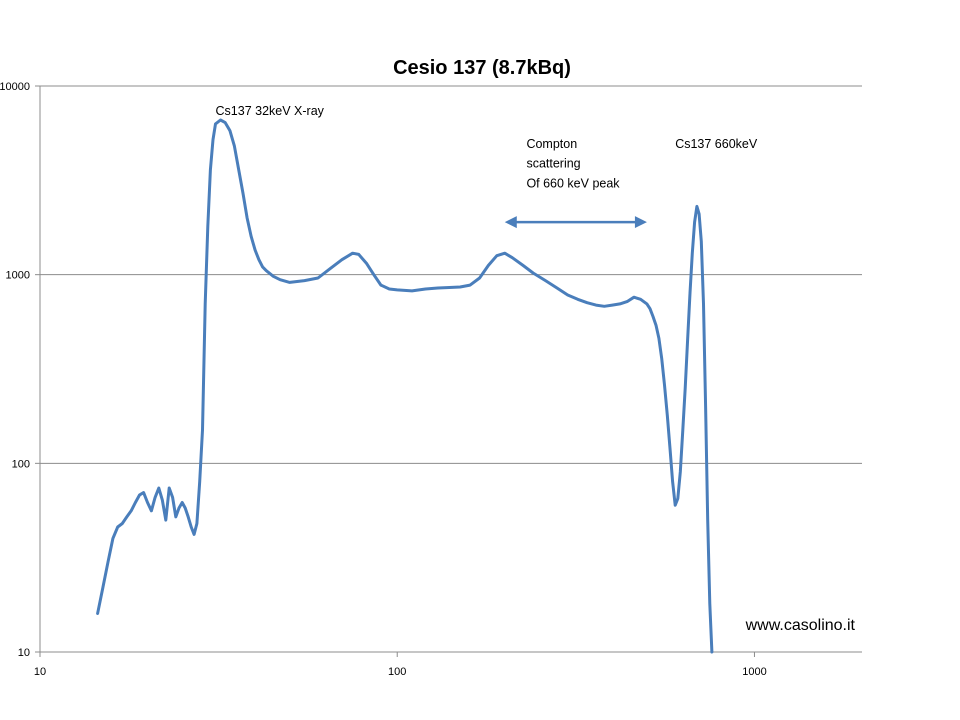  What do you see at coordinates (800, 625) in the screenshot?
I see `watermark: www.casolino.it` at bounding box center [800, 625].